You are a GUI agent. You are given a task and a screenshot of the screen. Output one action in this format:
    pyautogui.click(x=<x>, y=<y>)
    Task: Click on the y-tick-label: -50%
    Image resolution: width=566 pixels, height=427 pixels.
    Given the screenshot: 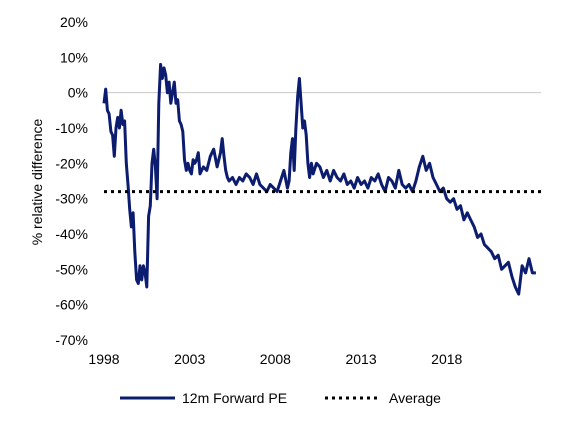 What is the action you would take?
    pyautogui.click(x=71, y=269)
    